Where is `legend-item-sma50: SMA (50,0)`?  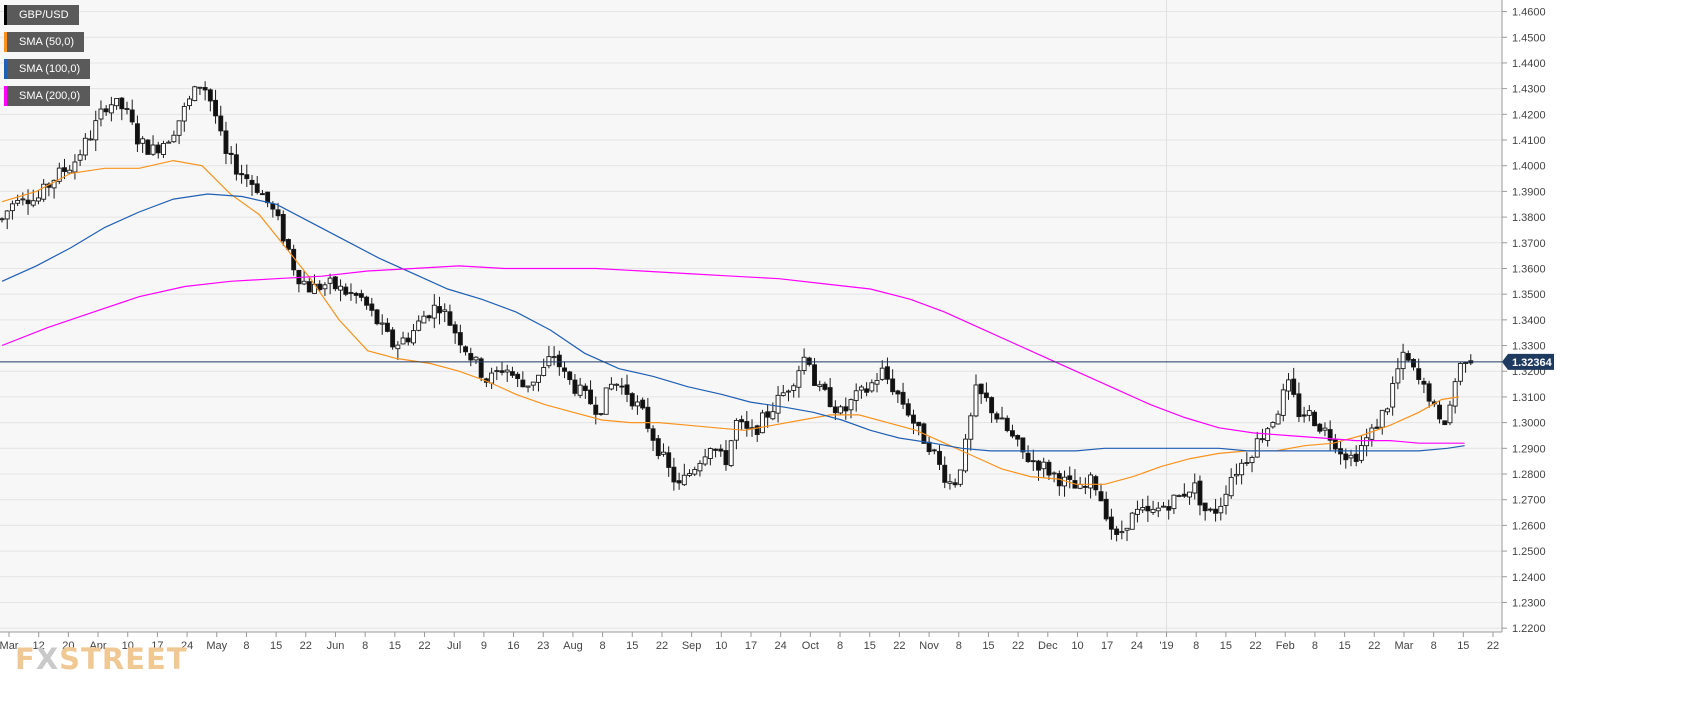 legend-item-sma50: SMA (50,0) is located at coordinates (47, 42).